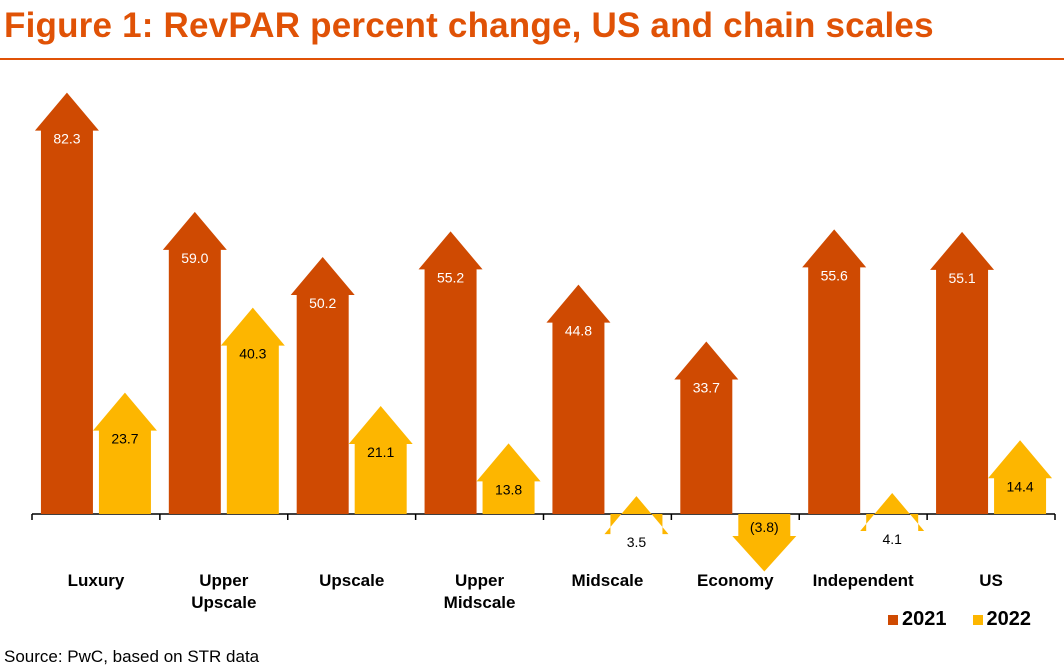 Image resolution: width=1064 pixels, height=669 pixels. Describe the element at coordinates (735, 580) in the screenshot. I see `category-label-5: Economy` at that location.